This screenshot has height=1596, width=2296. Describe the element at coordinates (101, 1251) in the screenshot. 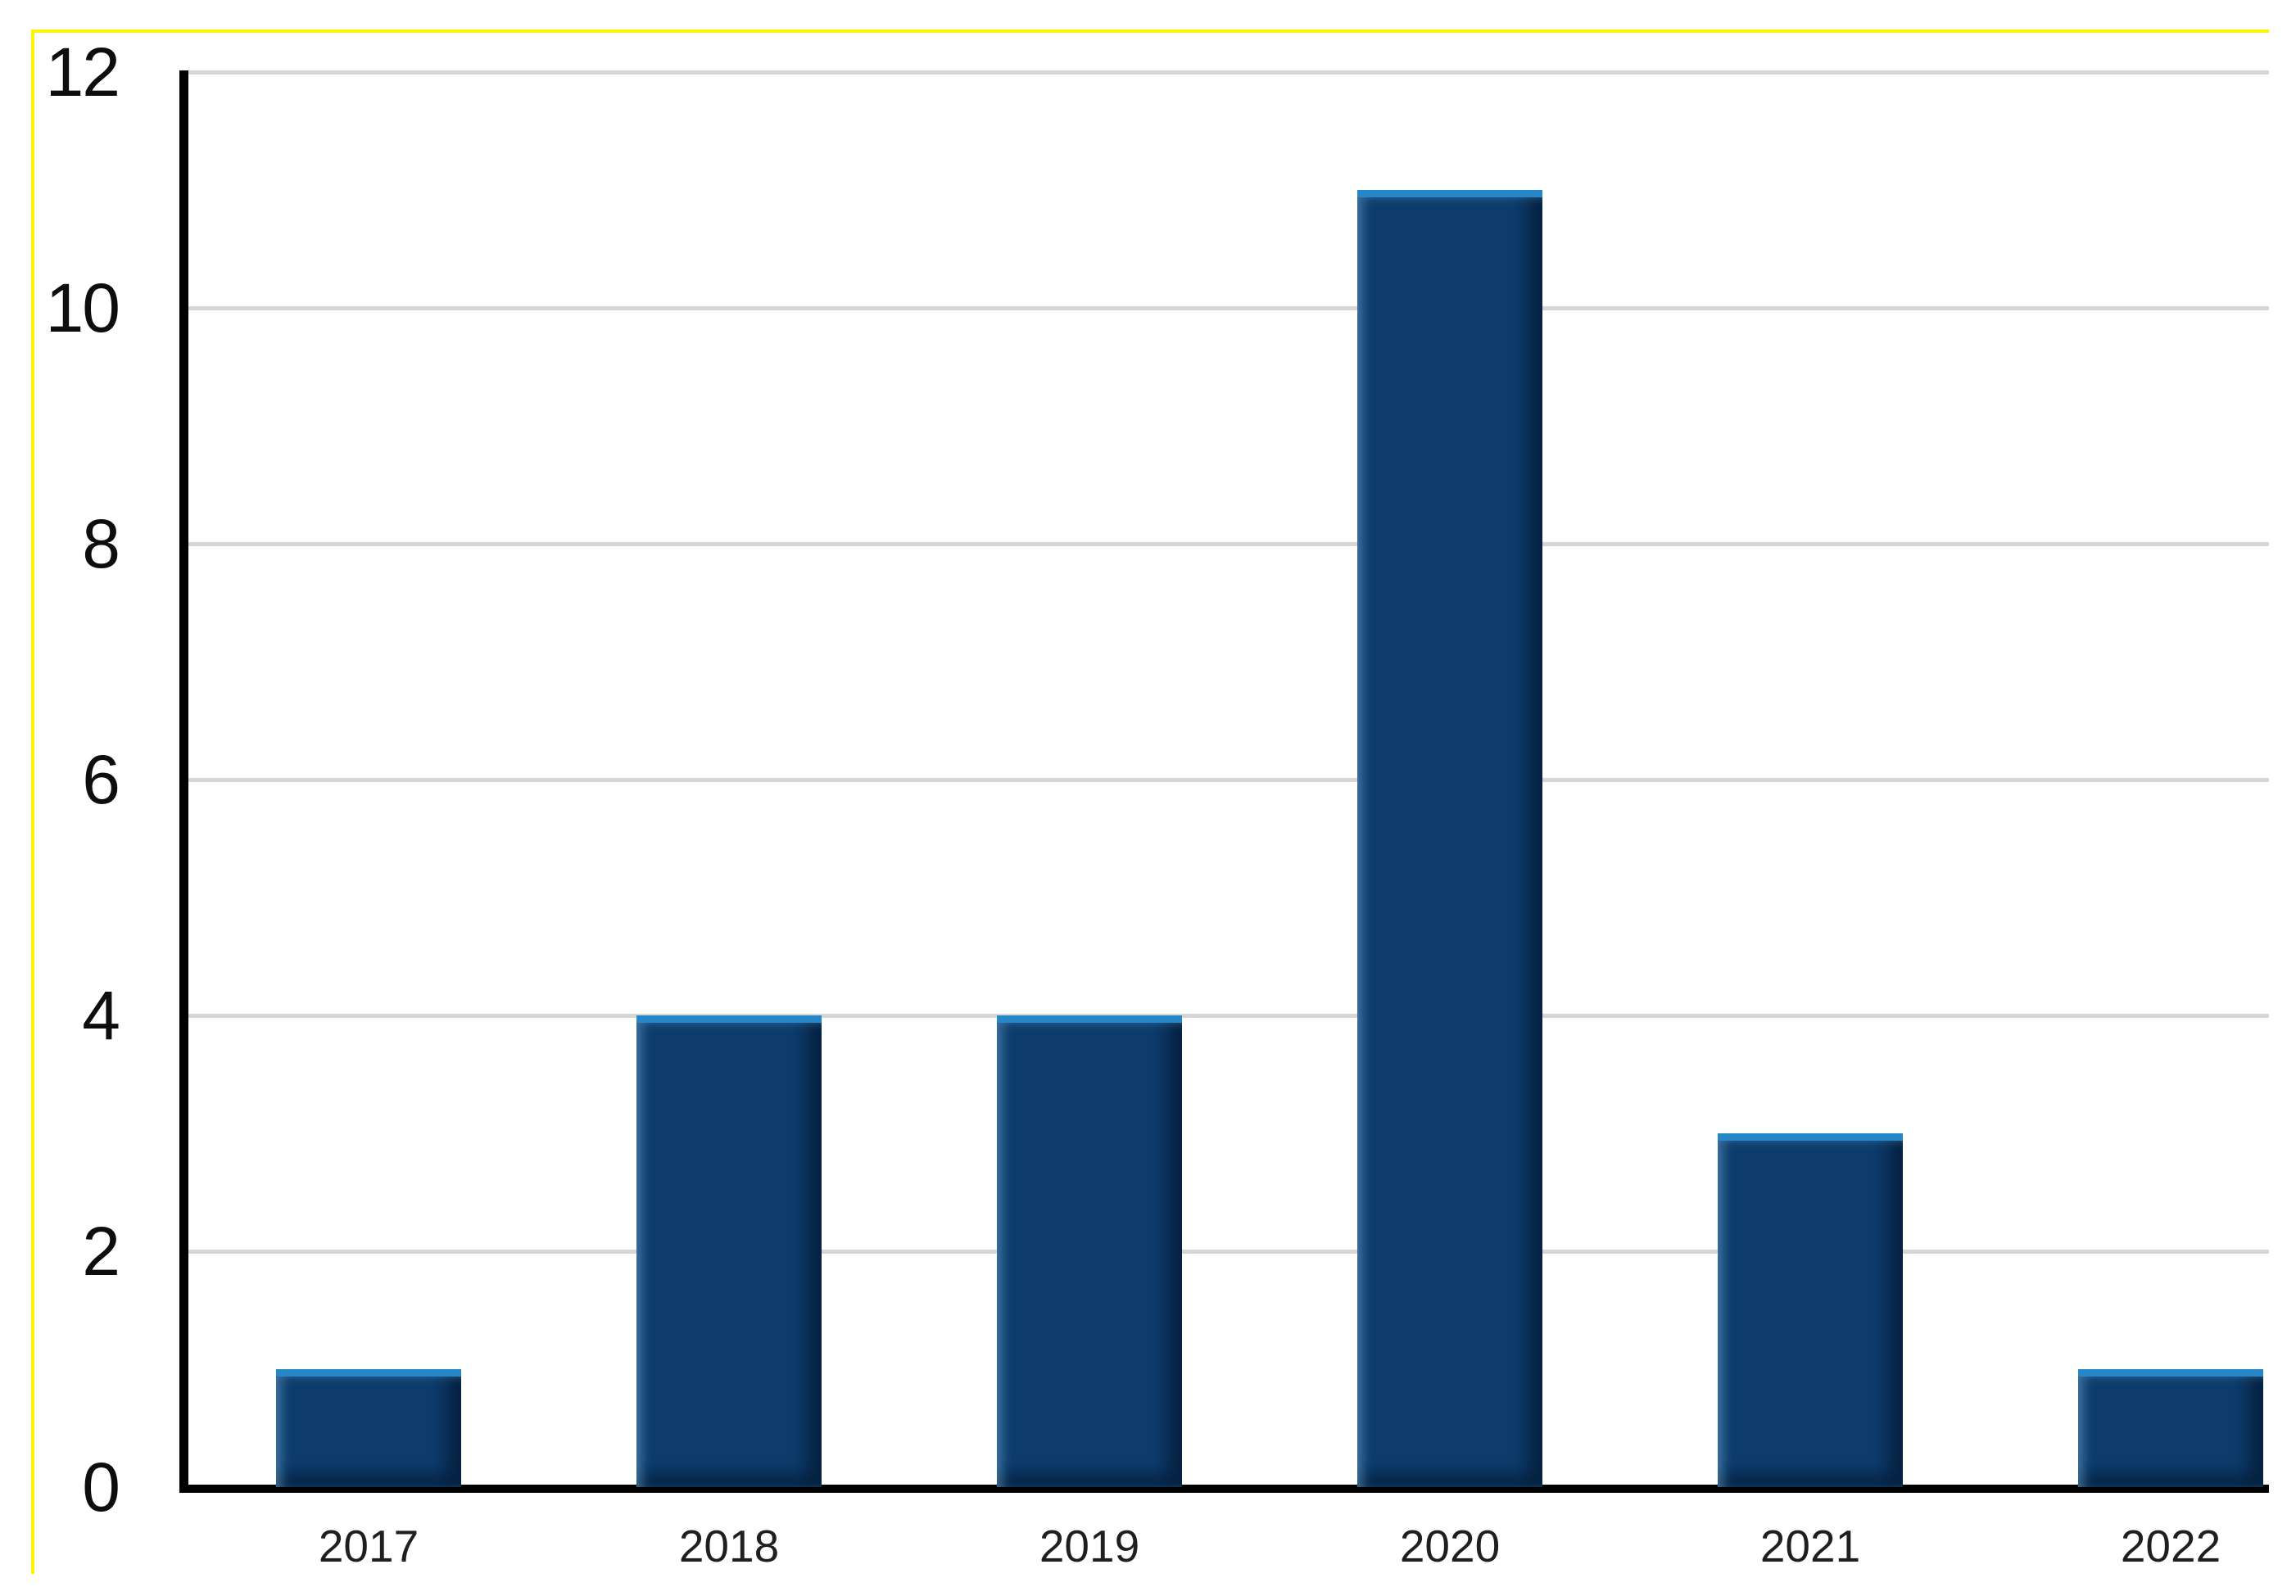

I see `y-tick-label-2: 2` at that location.